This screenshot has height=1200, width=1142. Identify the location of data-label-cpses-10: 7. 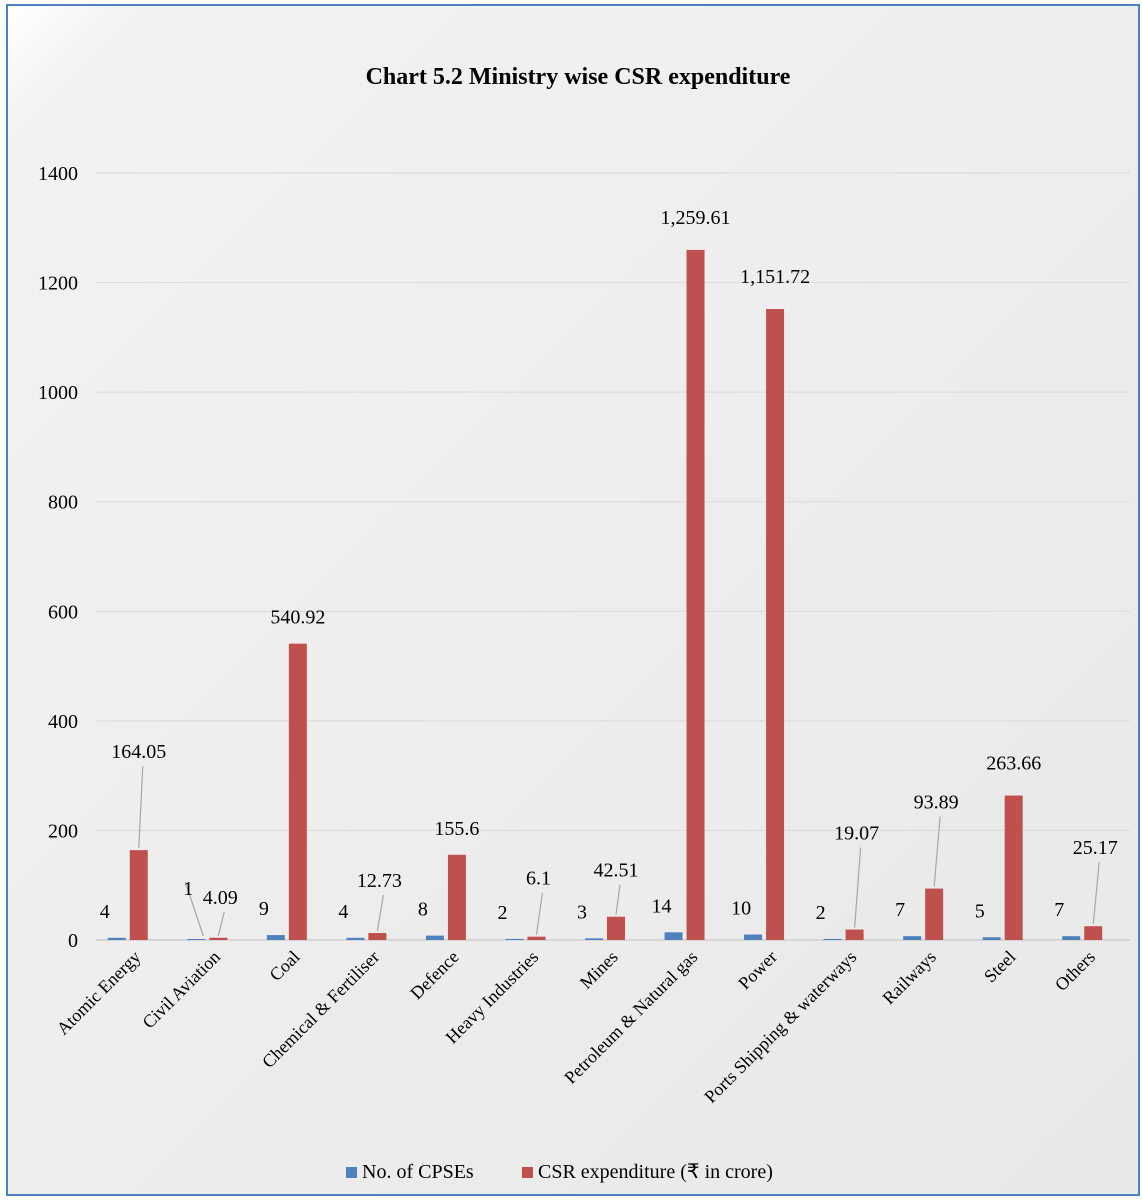
(900, 910).